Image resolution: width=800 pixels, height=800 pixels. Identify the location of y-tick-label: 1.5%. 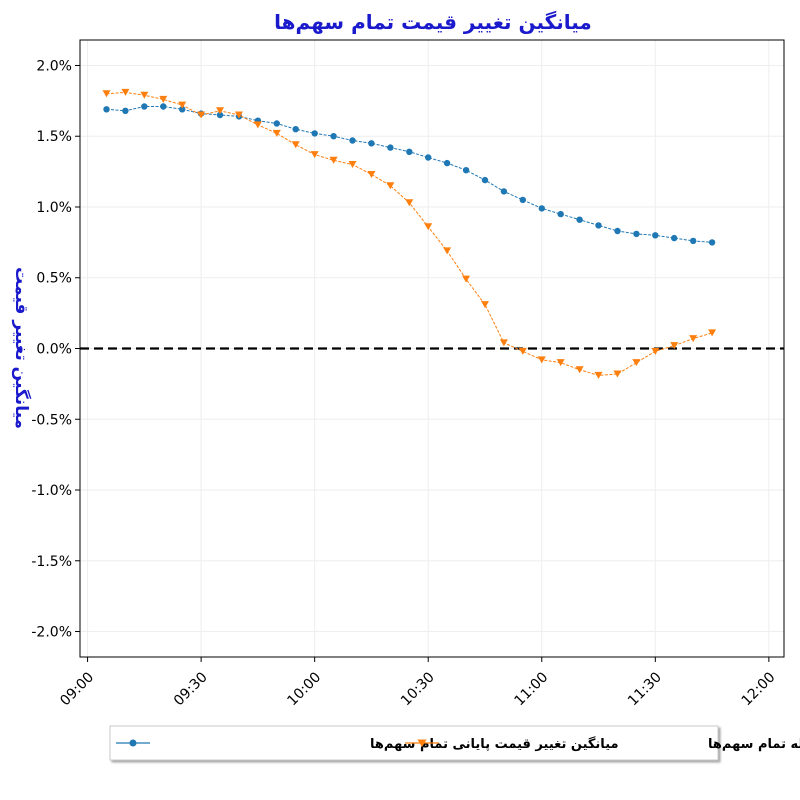
(54, 137).